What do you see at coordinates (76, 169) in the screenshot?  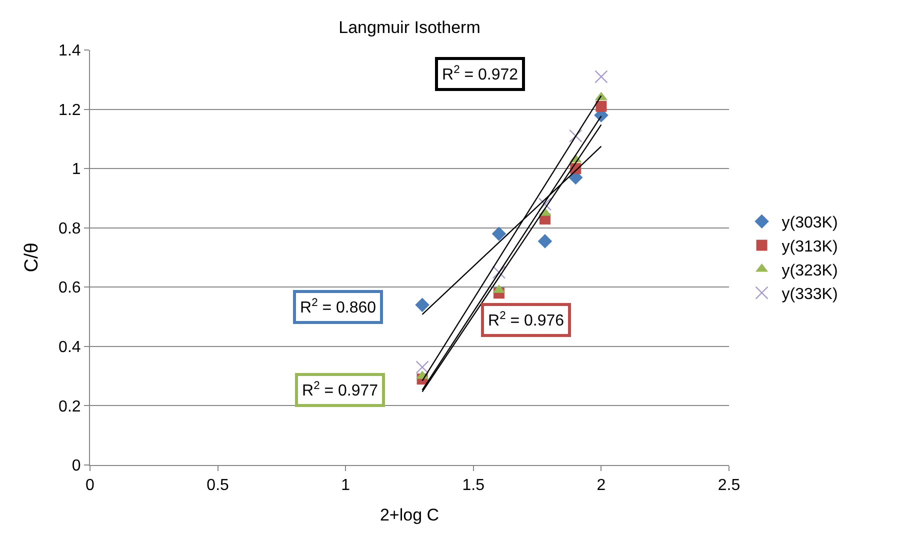 I see `y-tick-label: 1` at bounding box center [76, 169].